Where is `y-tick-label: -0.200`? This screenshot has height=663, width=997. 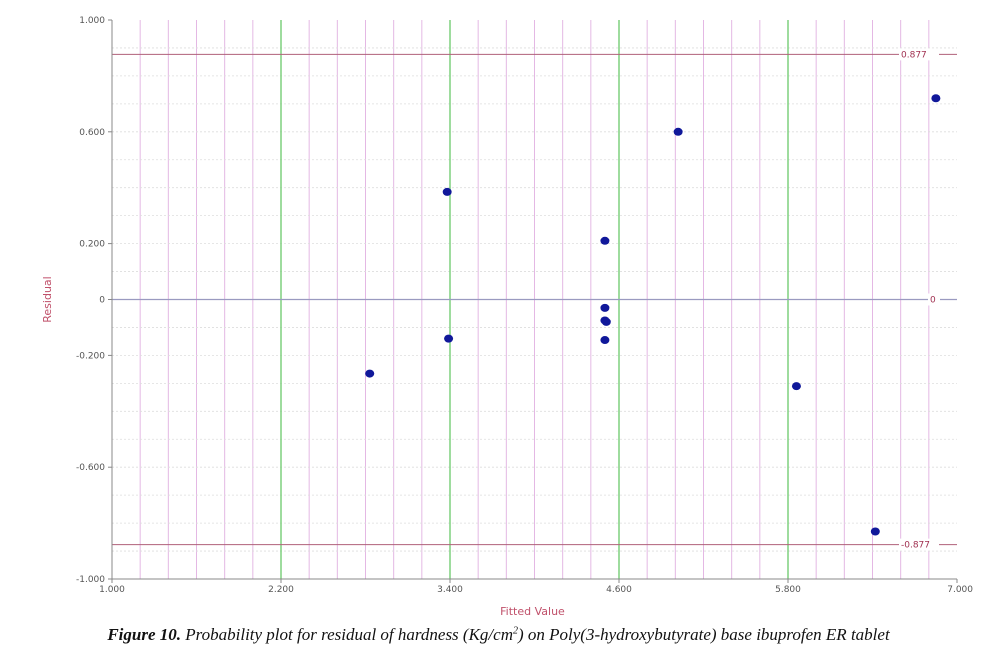
y-tick-label: -0.200 is located at coordinates (90, 356).